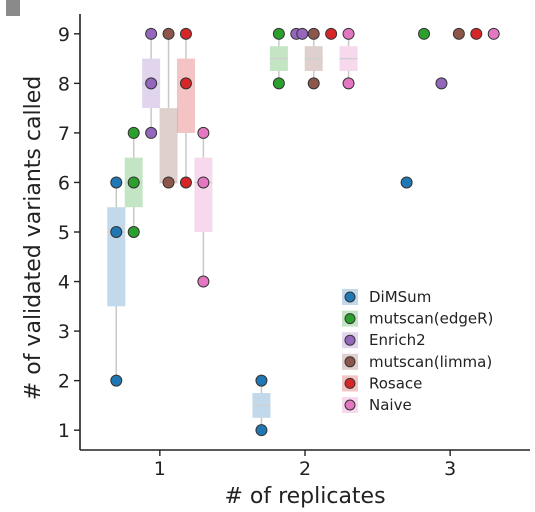  I want to click on legend-label: Naive, so click(390, 405).